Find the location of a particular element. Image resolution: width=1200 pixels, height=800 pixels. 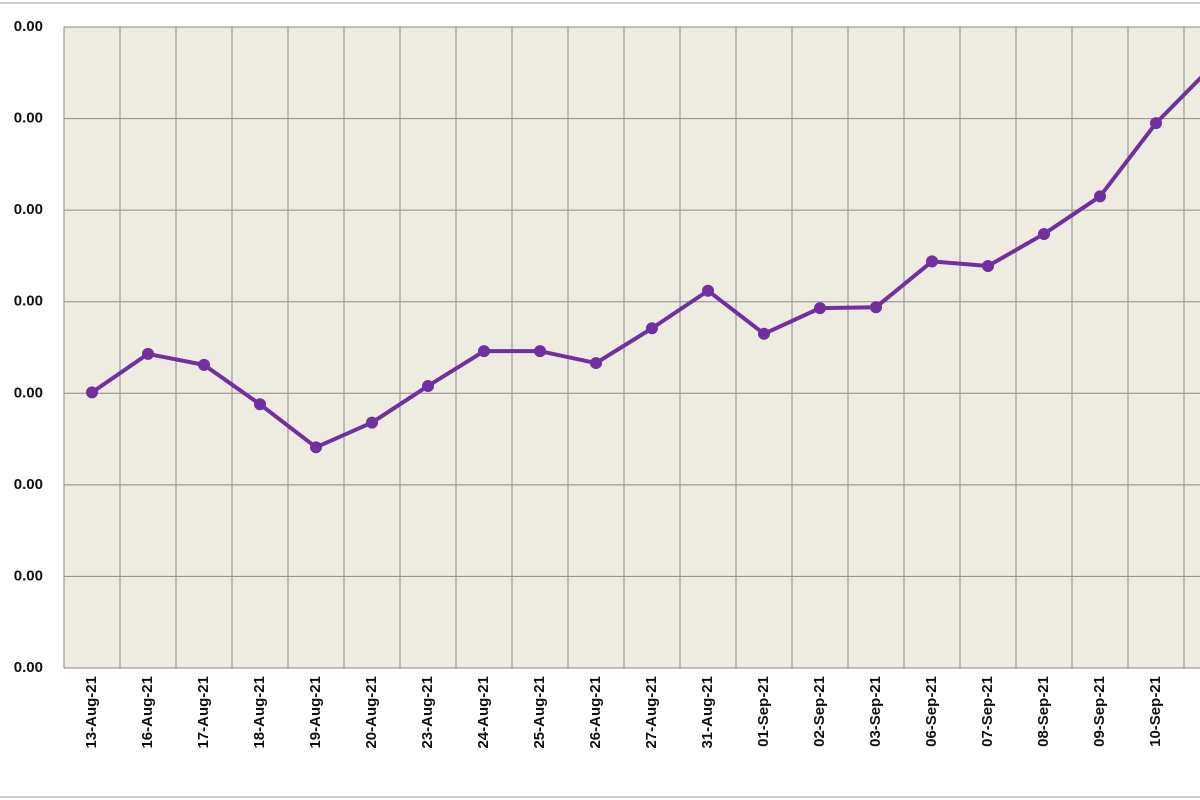

x-tick-label: 17-Aug-21 is located at coordinates (203, 712).